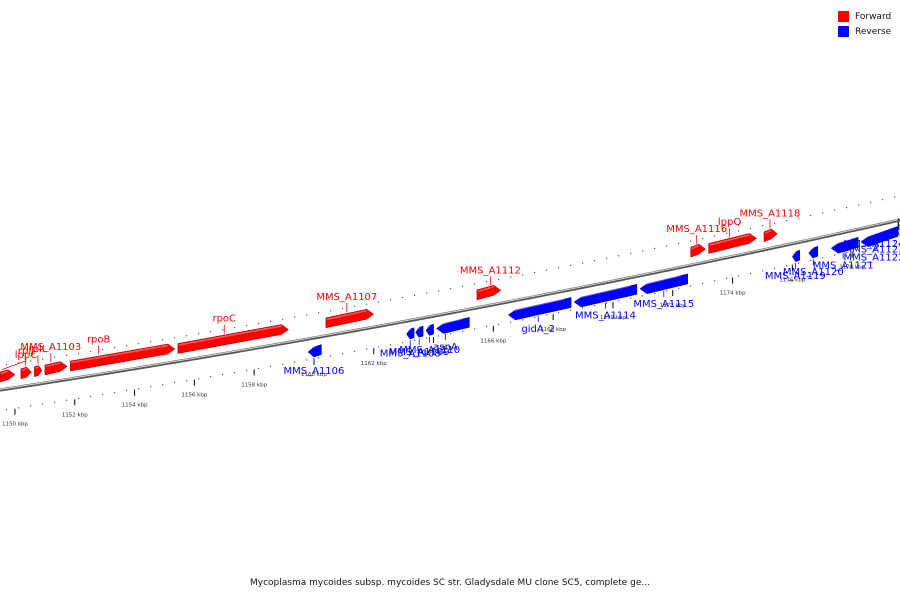 The image size is (900, 600). Describe the element at coordinates (410, 353) in the screenshot. I see `gene-label: MMS_A1108` at that location.